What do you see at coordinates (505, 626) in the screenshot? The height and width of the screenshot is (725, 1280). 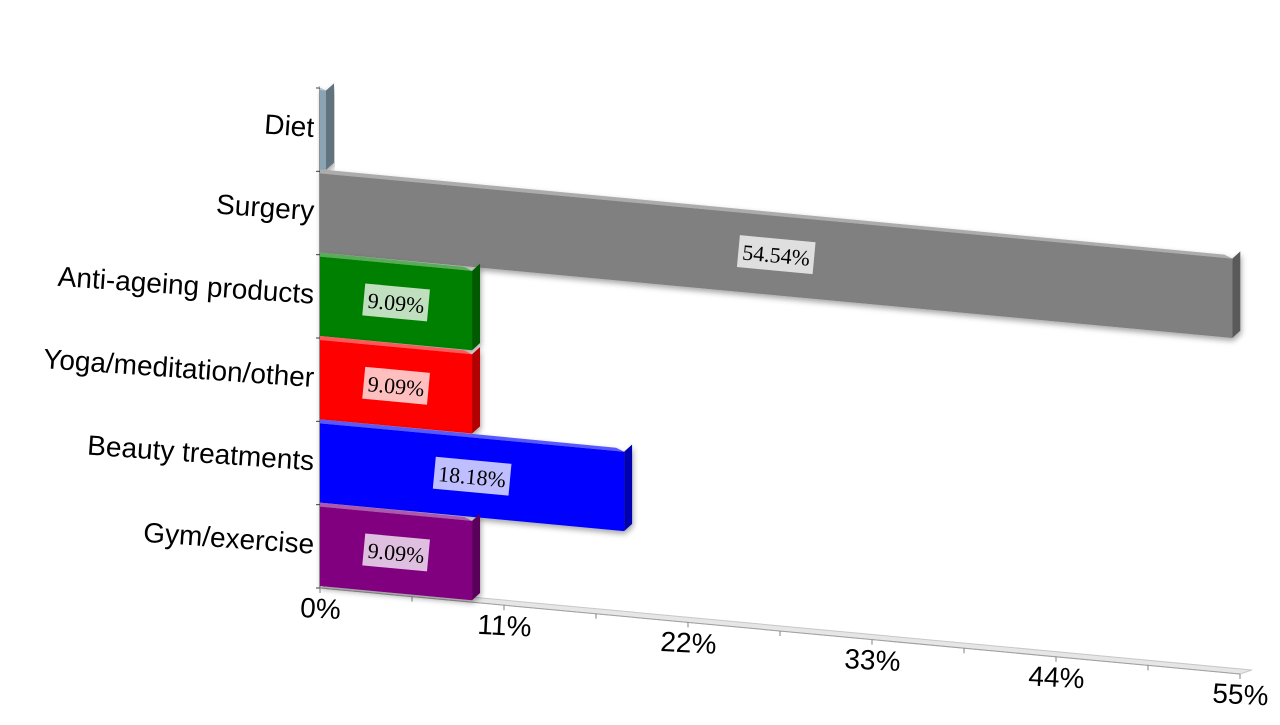 I see `x-tick-label: 11%` at bounding box center [505, 626].